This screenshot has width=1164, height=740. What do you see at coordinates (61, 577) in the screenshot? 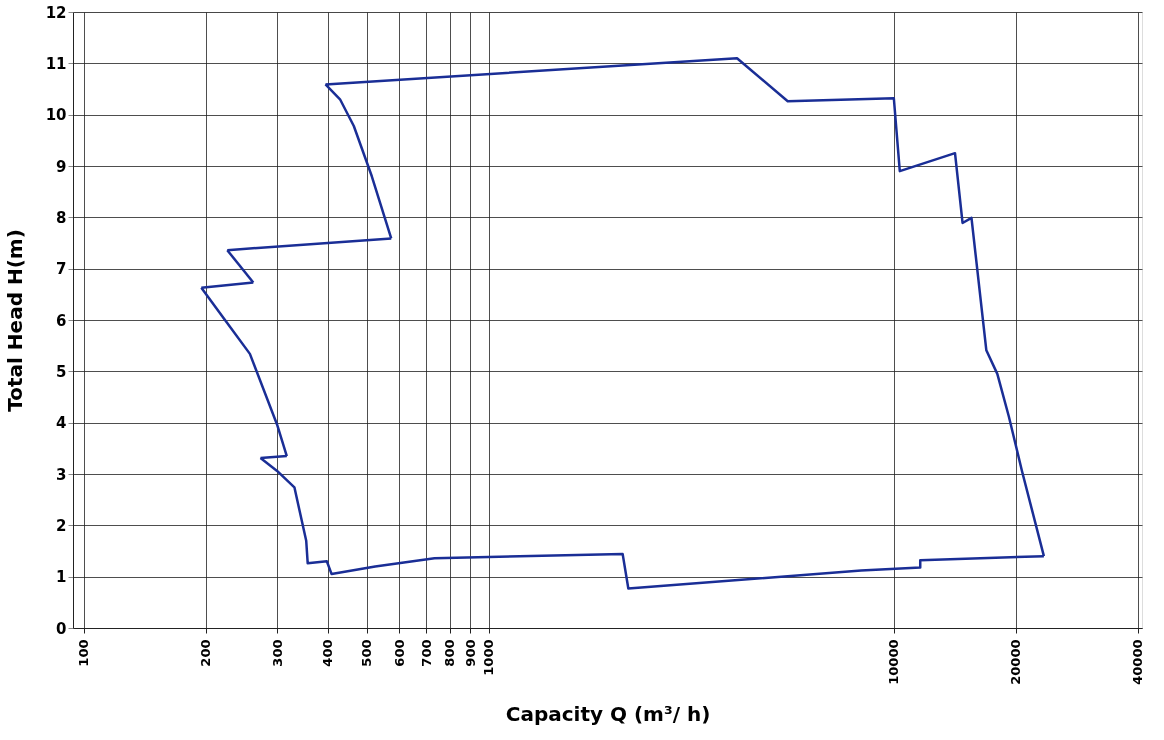
I see `y-tick-label: 1` at bounding box center [61, 577].